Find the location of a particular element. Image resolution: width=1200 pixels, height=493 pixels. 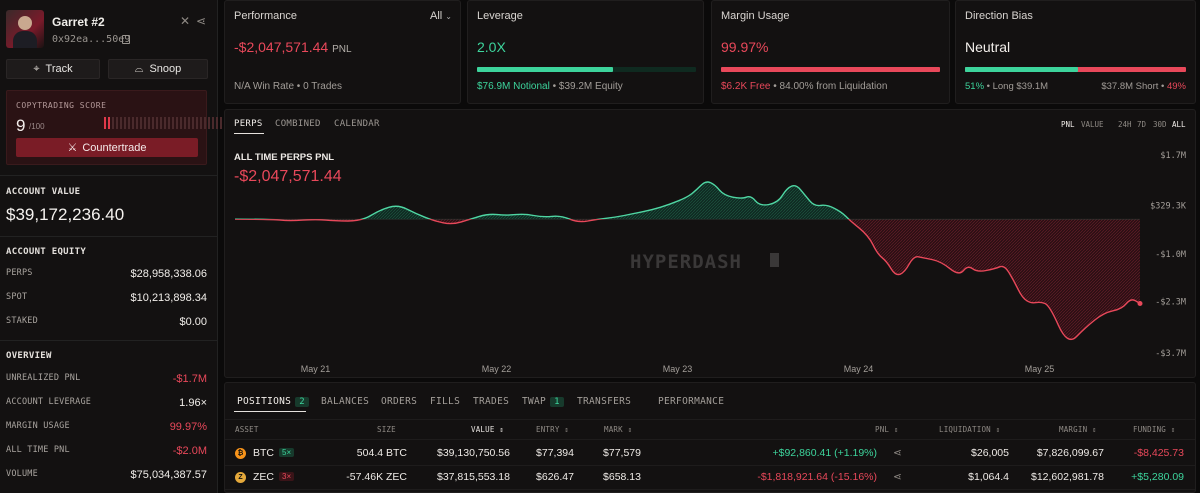

col-value-label: VALUE is located at coordinates (483, 429).